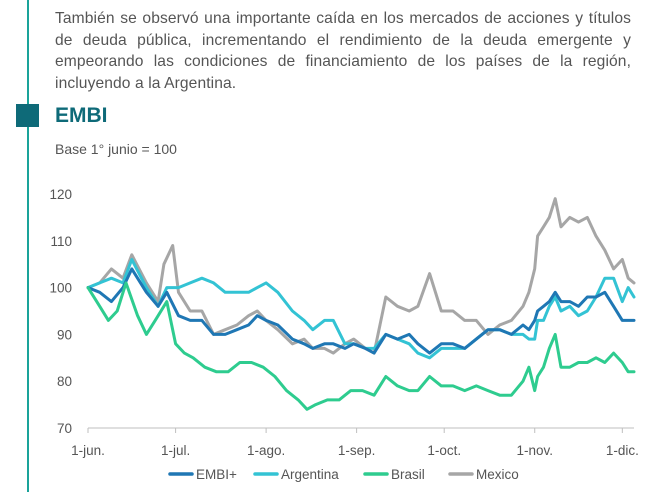  Describe the element at coordinates (534, 450) in the screenshot. I see `x-tick-label: 1-nov.` at that location.